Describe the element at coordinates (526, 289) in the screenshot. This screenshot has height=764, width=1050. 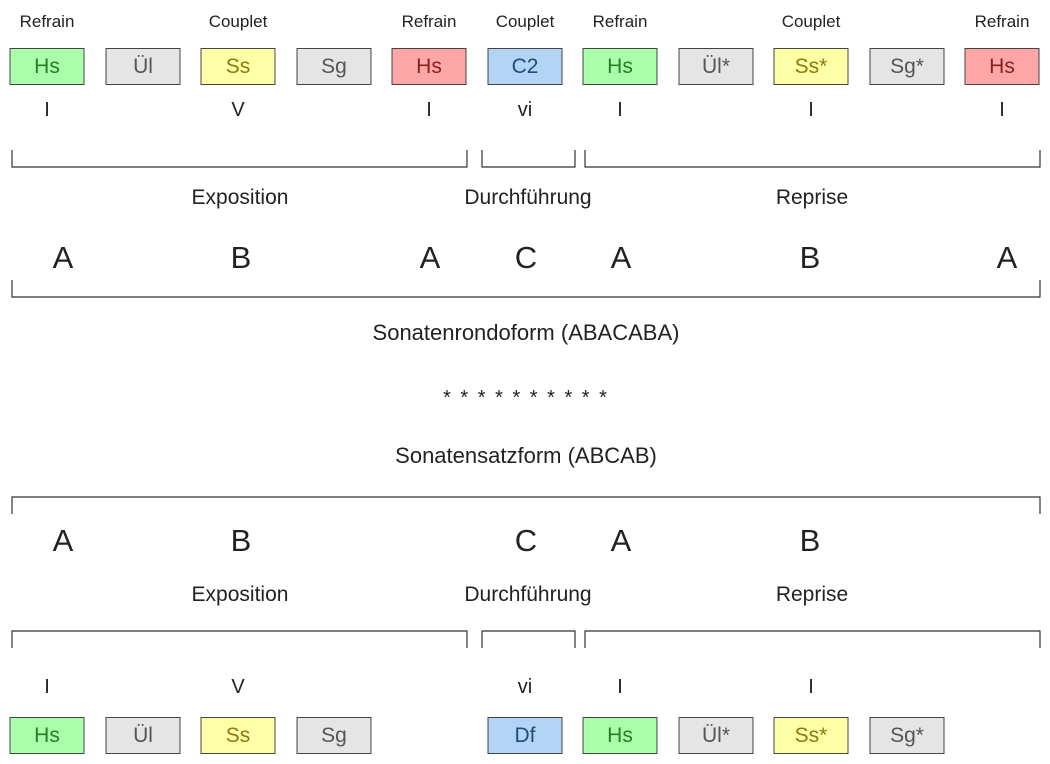
I see `bracket-rondo-form` at that location.